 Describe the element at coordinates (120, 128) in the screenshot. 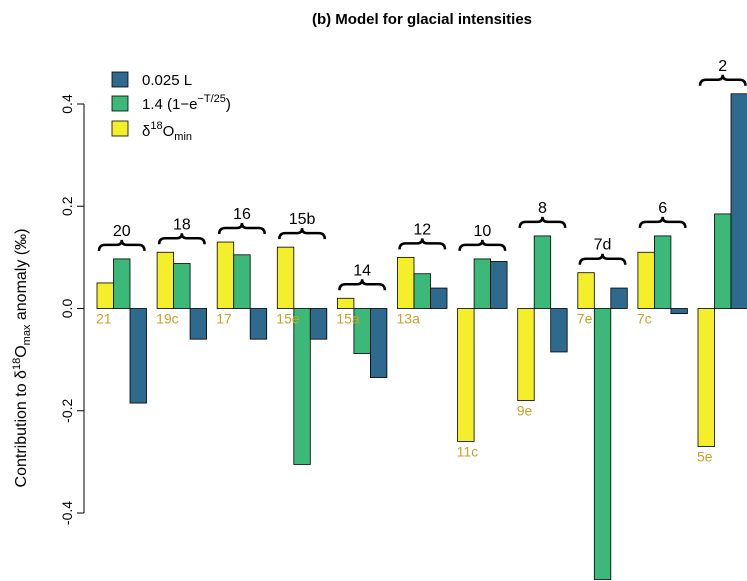

I see `legend-swatch-d18omin` at that location.